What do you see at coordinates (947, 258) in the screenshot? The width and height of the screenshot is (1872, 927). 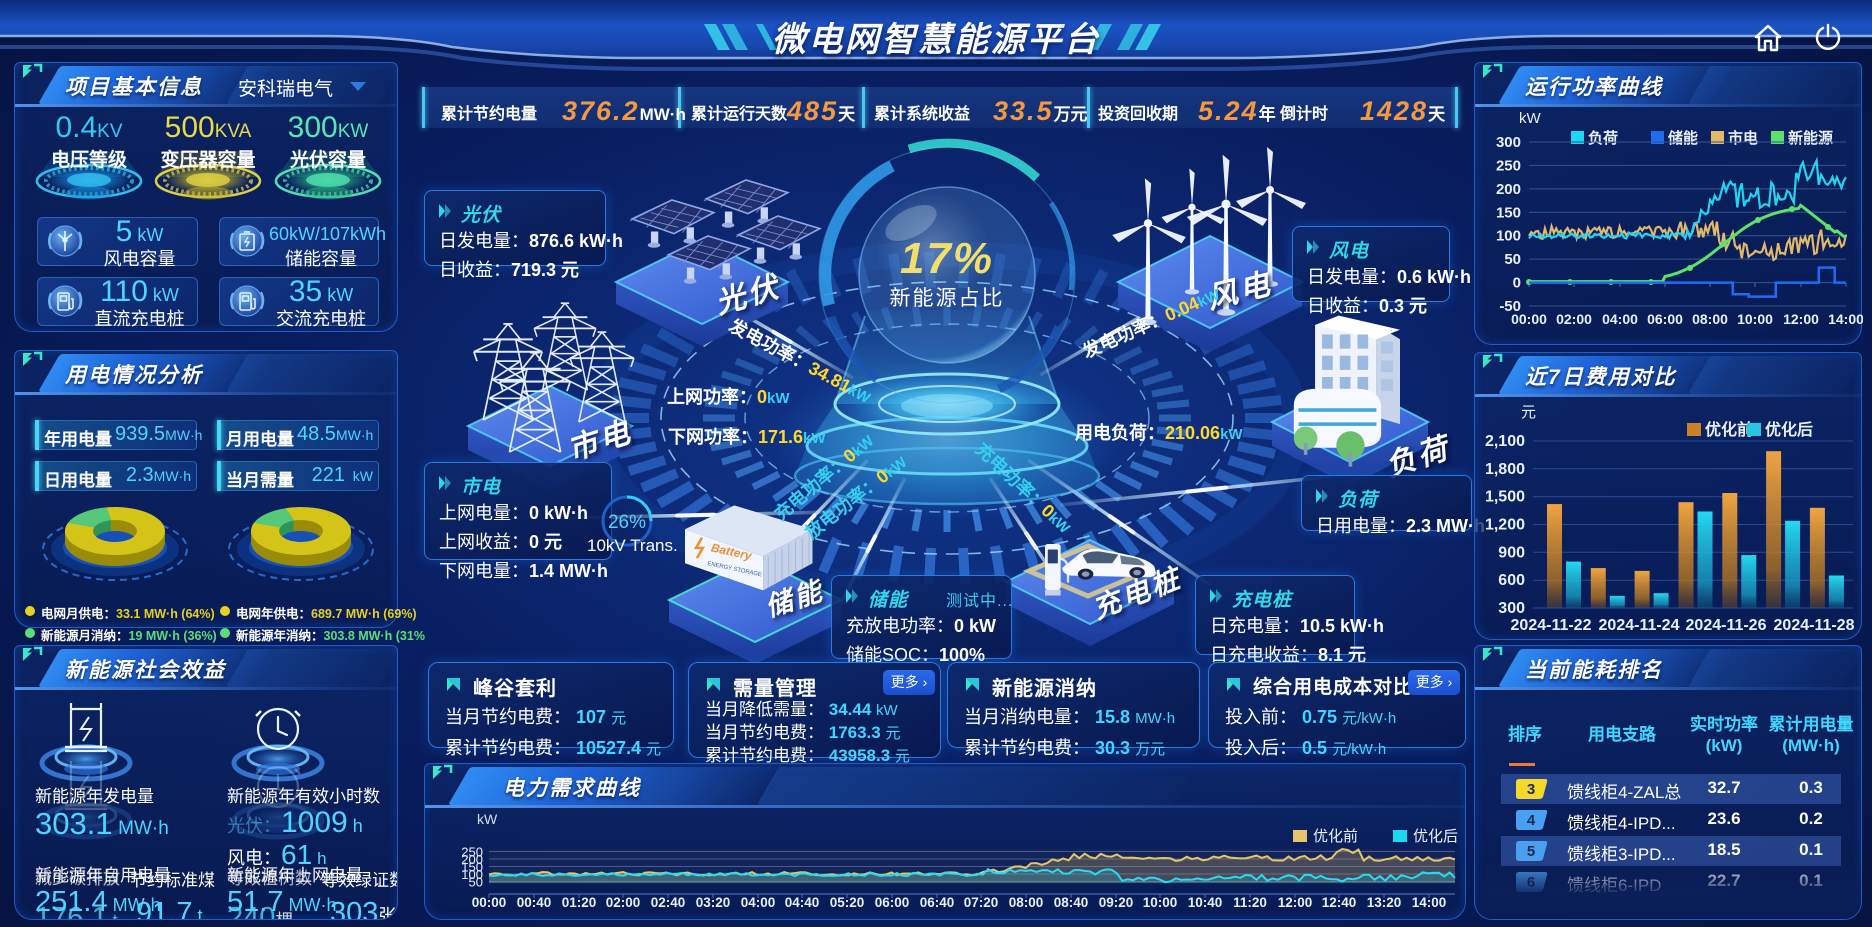 I see `svg-text: 17%` at bounding box center [947, 258].